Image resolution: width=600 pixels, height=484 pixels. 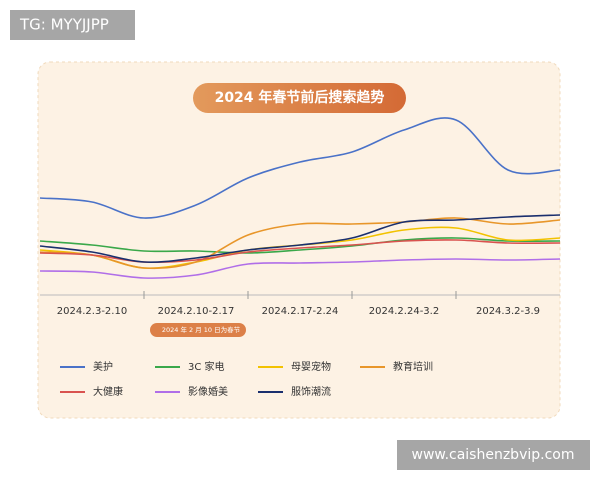 I want to click on title-pill, so click(x=299, y=98).